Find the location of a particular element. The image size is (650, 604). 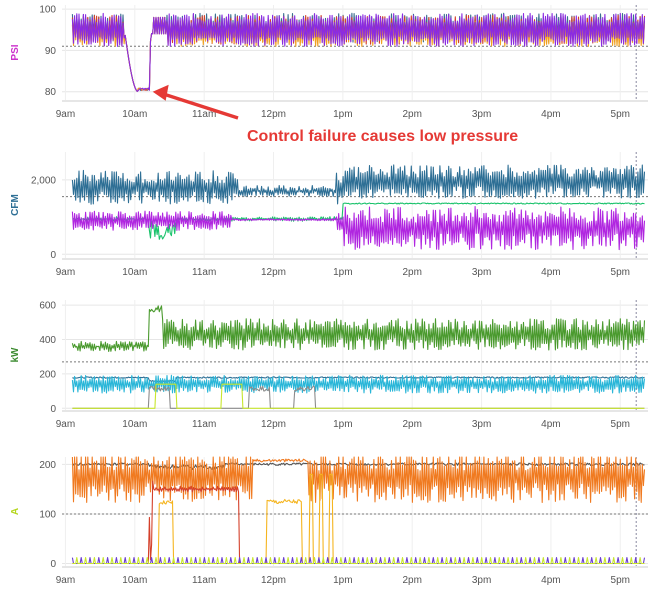

y-axis-label: kW is located at coordinates (15, 355).